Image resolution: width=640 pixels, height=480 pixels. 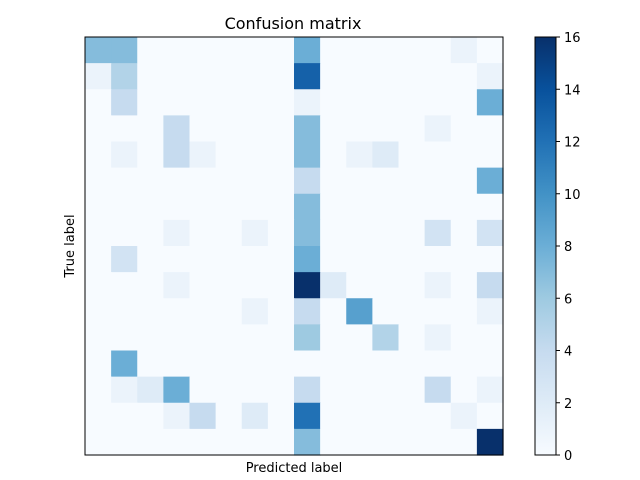 What do you see at coordinates (568, 247) in the screenshot?
I see `colorbar-tick-label: 8` at bounding box center [568, 247].